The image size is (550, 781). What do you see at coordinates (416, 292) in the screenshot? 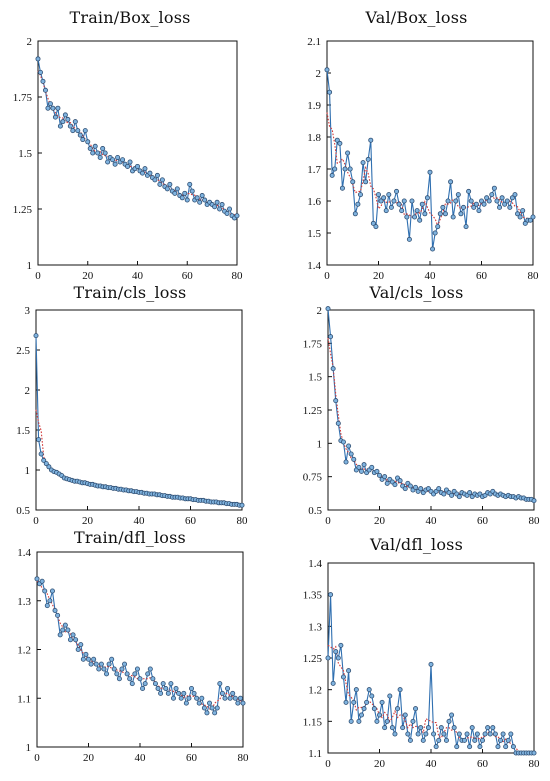
I see `chart-title: Val/cls_loss` at bounding box center [416, 292].